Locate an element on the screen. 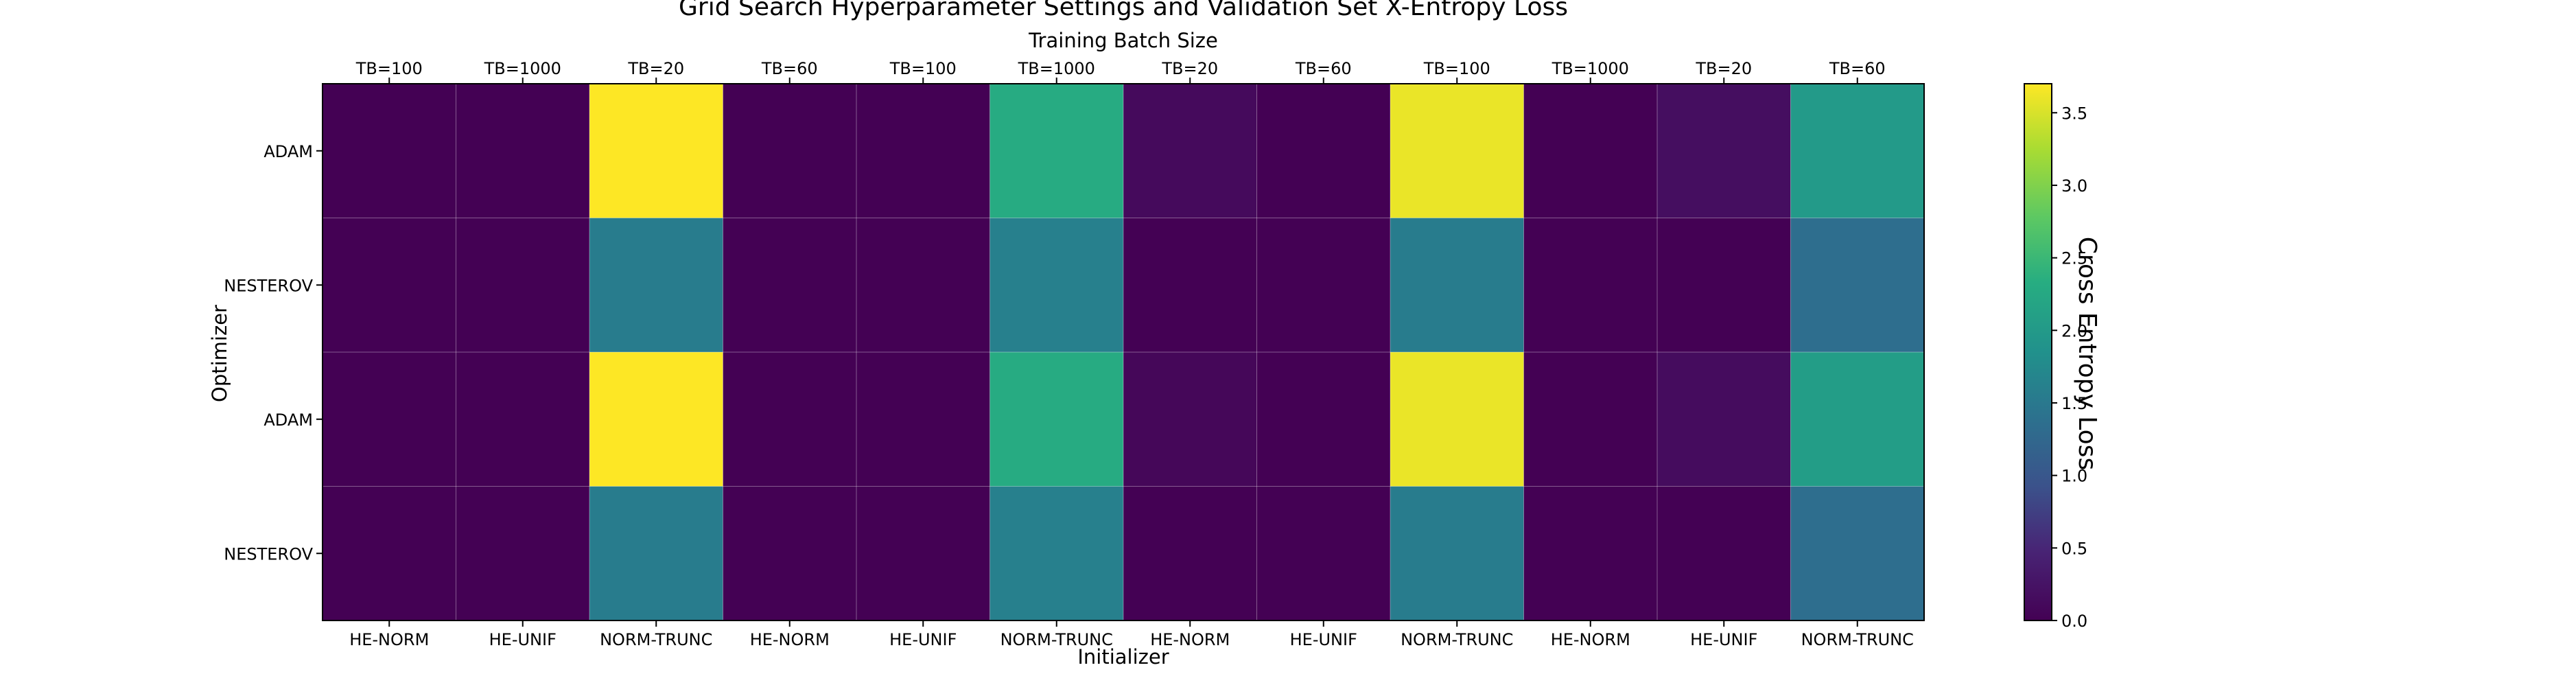 The width and height of the screenshot is (2576, 696). colorbar-tick-label: 2.5 is located at coordinates (2074, 258).